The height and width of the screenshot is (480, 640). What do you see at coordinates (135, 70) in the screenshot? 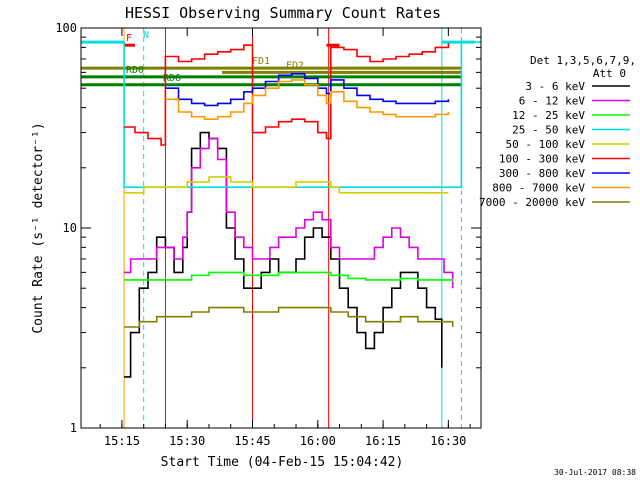
I see `state-bar-label-rd0: RD0` at bounding box center [135, 70].